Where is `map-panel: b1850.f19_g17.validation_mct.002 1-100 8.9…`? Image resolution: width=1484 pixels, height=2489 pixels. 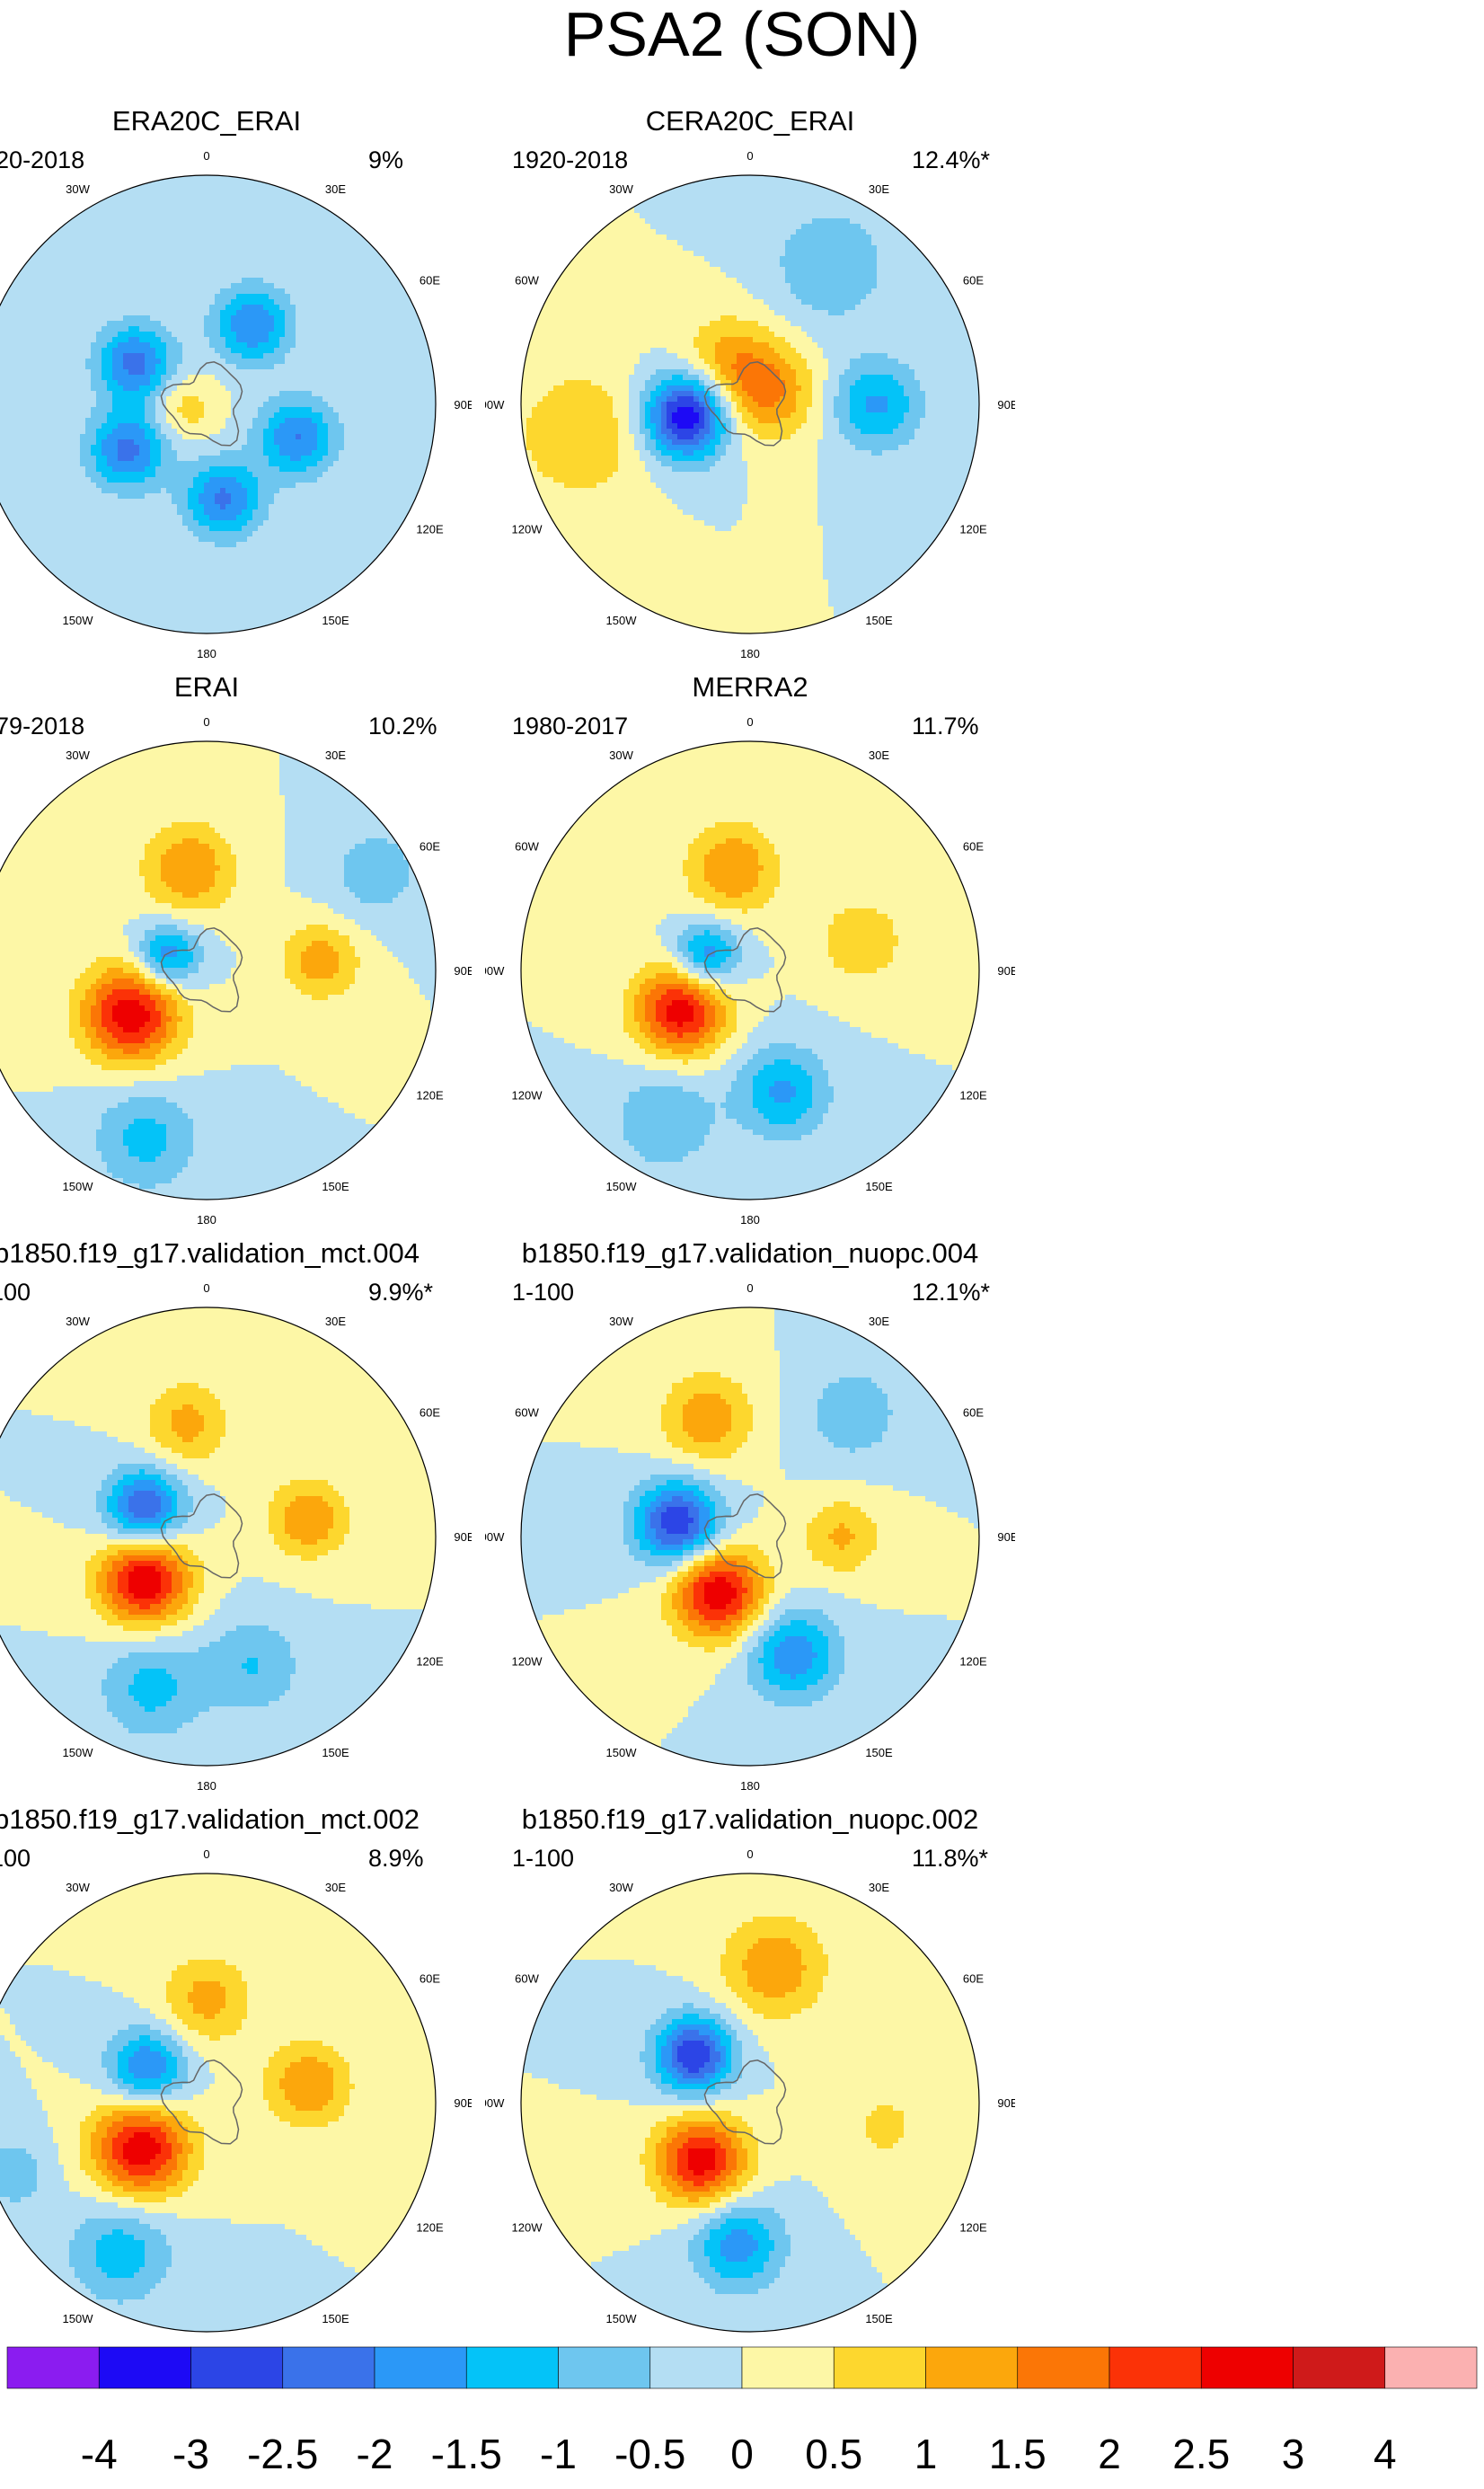 map-panel: b1850.f19_g17.validation_mct.002 1-100 8.9… is located at coordinates (236, 2080).